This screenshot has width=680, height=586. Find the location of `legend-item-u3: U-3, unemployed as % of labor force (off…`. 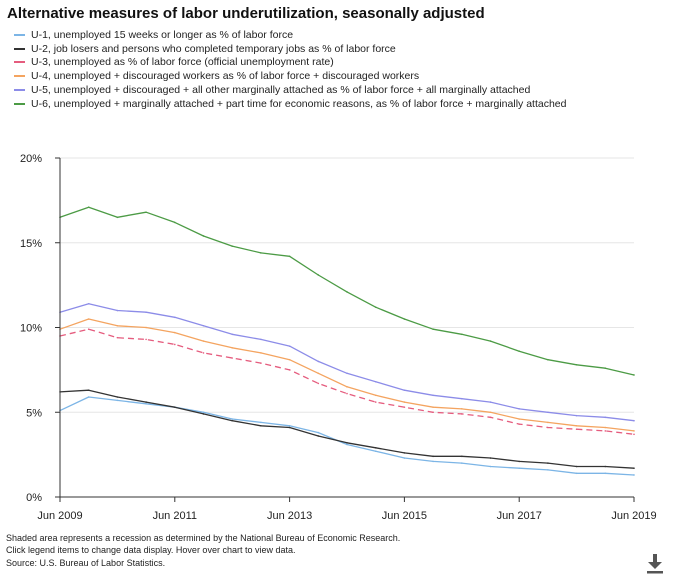

legend-item-u3: U-3, unemployed as % of labor force (off… is located at coordinates (290, 63).